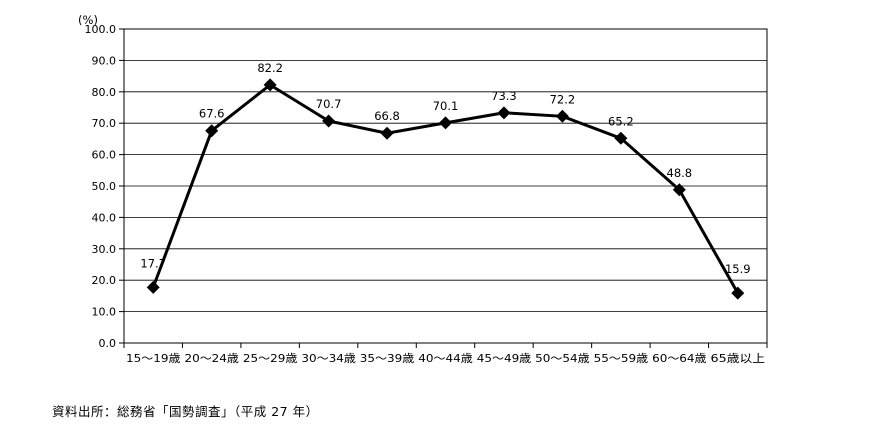 This screenshot has height=442, width=884. Describe the element at coordinates (104, 312) in the screenshot. I see `y-tick-label: 10.0` at that location.